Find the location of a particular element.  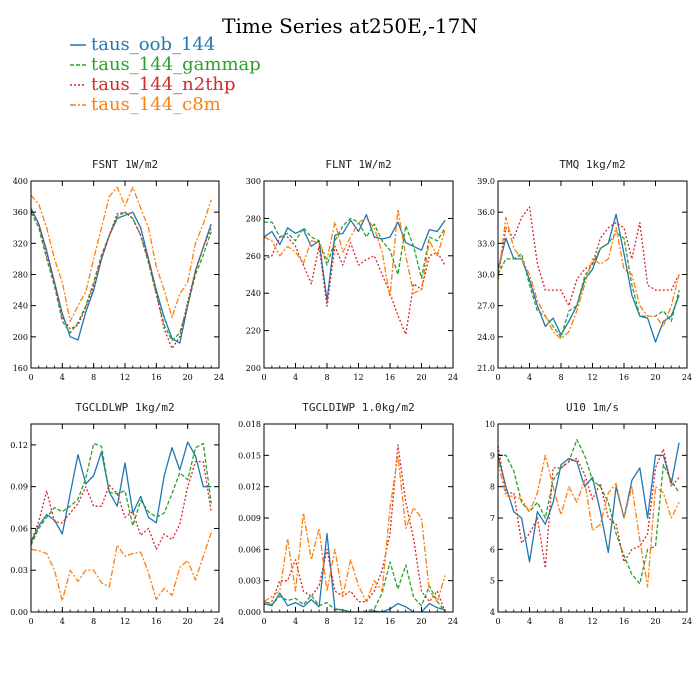

y-tick-label: 260 is located at coordinates (253, 256).